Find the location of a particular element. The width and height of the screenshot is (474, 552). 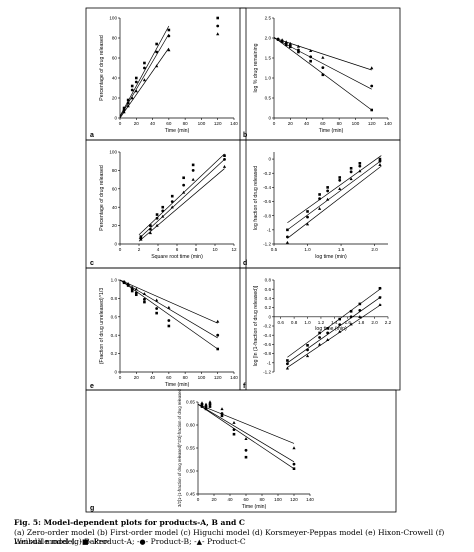

x-tick-label-e: 0 is located at coordinates (120, 377).